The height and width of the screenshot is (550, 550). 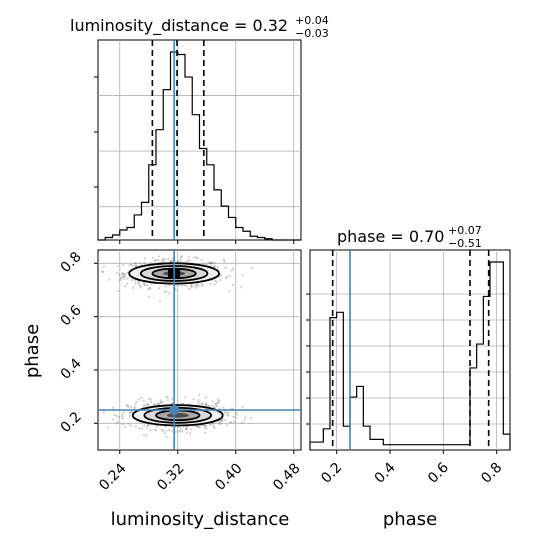 I want to click on luminosity-distance-title-plus: +0.04, so click(x=312, y=20).